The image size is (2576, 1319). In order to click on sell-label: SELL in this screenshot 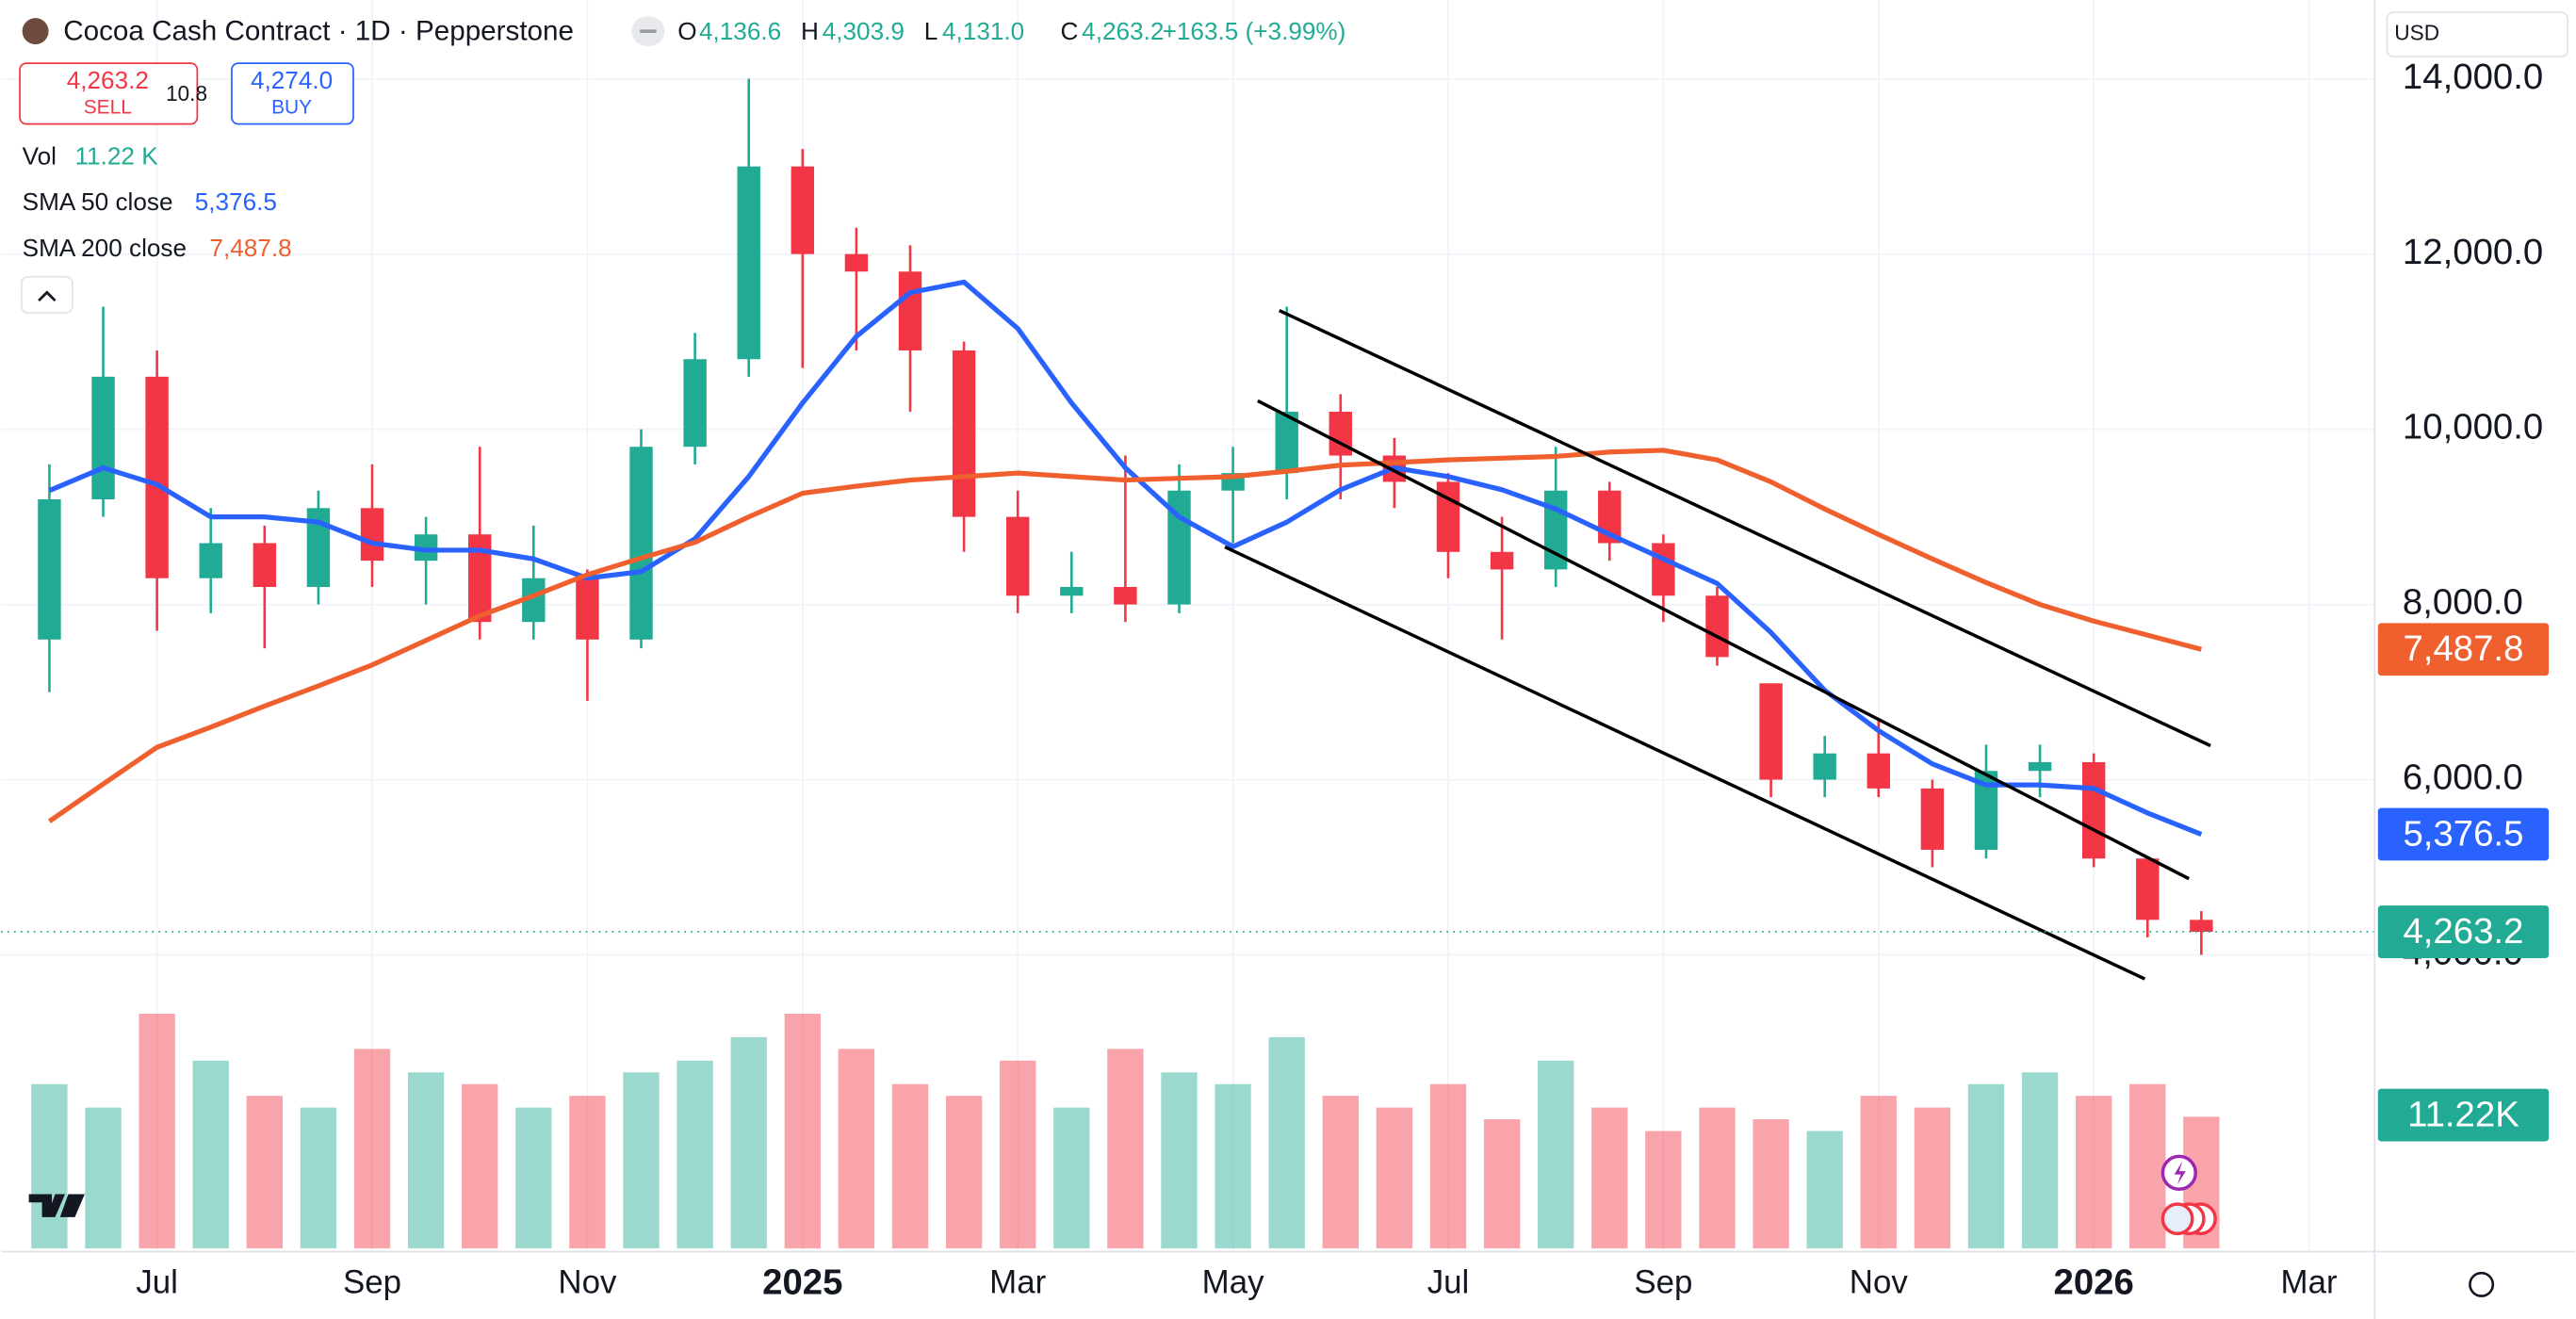, I will do `click(108, 108)`.